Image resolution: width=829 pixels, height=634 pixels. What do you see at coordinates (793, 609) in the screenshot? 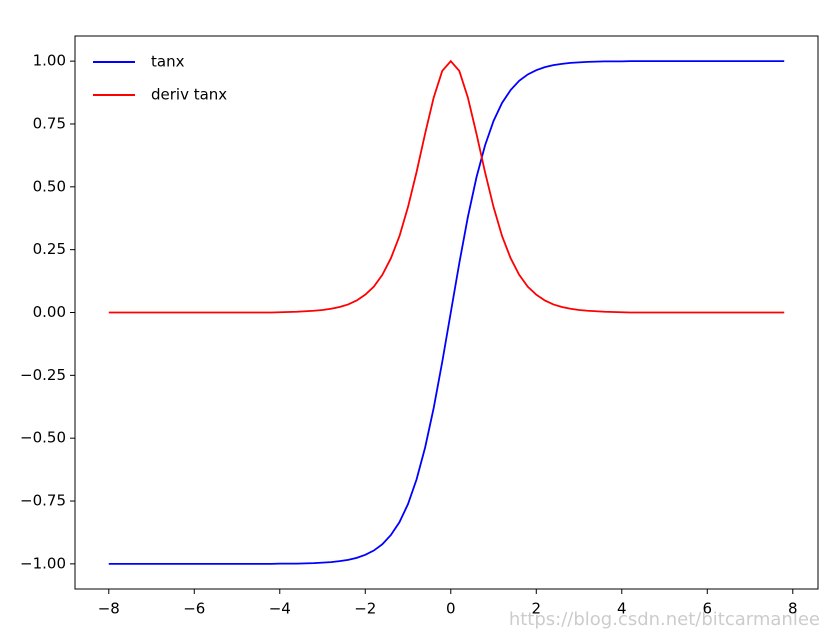
I see `x-tick-label: 8` at bounding box center [793, 609].